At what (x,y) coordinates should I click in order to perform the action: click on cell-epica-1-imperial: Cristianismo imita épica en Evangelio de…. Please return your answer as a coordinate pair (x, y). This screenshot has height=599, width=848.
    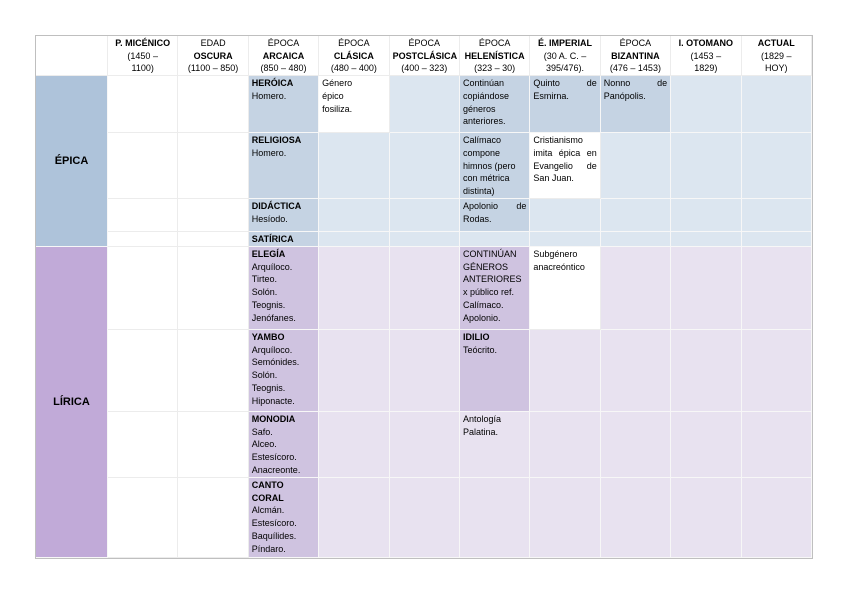
    Looking at the image, I should click on (565, 166).